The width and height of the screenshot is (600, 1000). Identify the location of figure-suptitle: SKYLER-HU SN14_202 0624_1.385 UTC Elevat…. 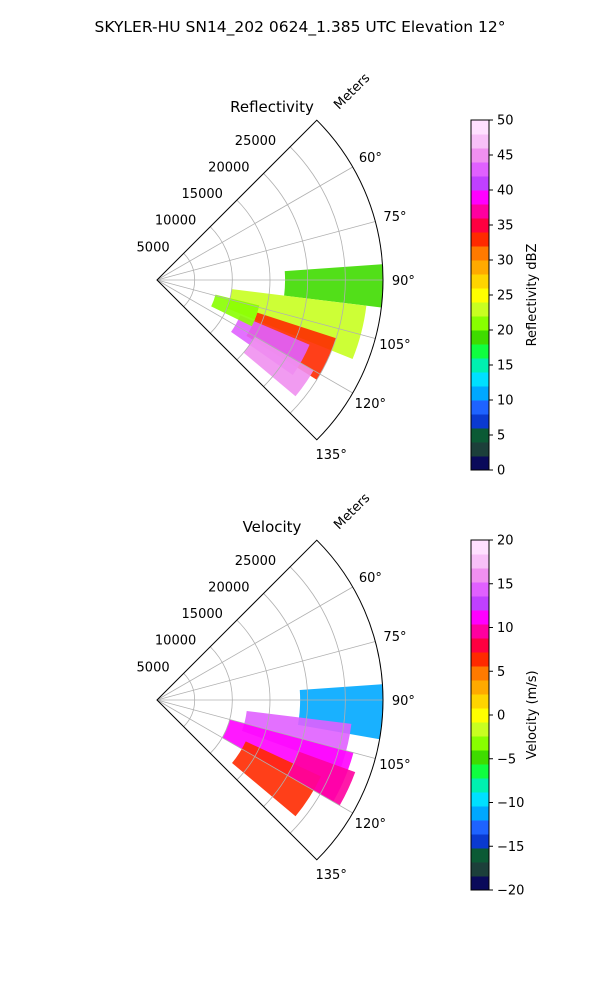
(300, 27).